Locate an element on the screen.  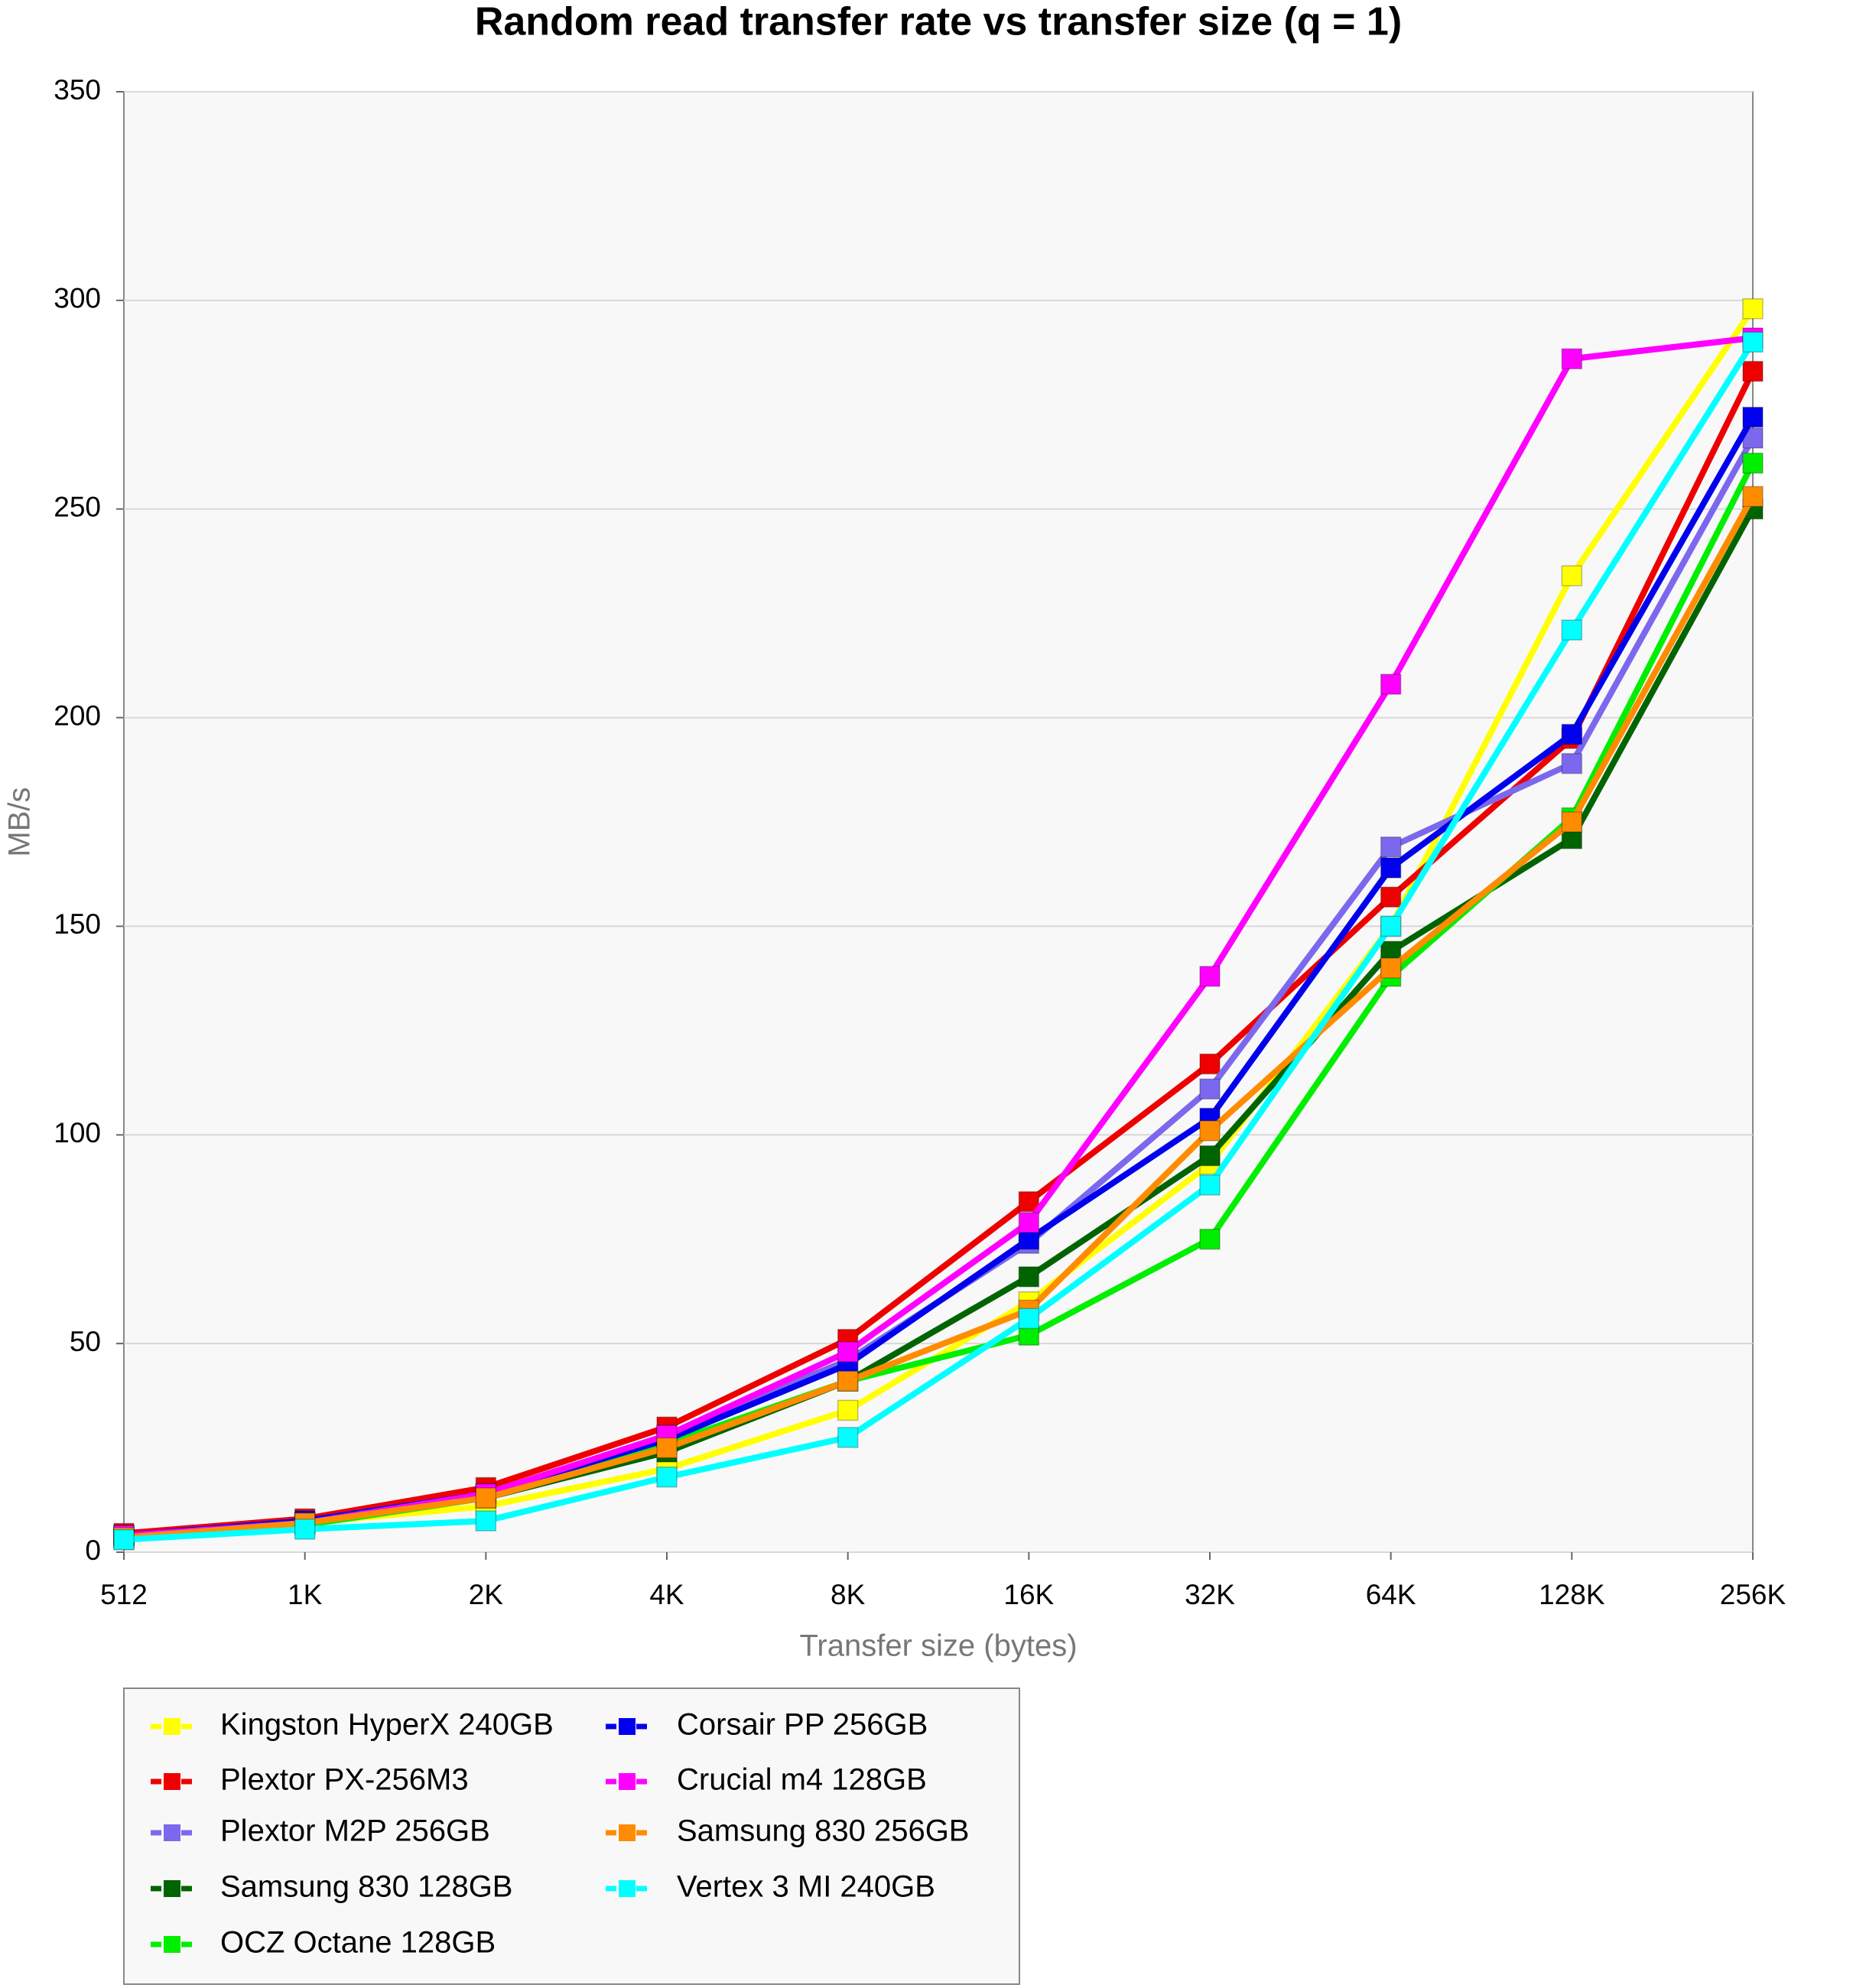
x-tick-label: 16K is located at coordinates (1028, 1594).